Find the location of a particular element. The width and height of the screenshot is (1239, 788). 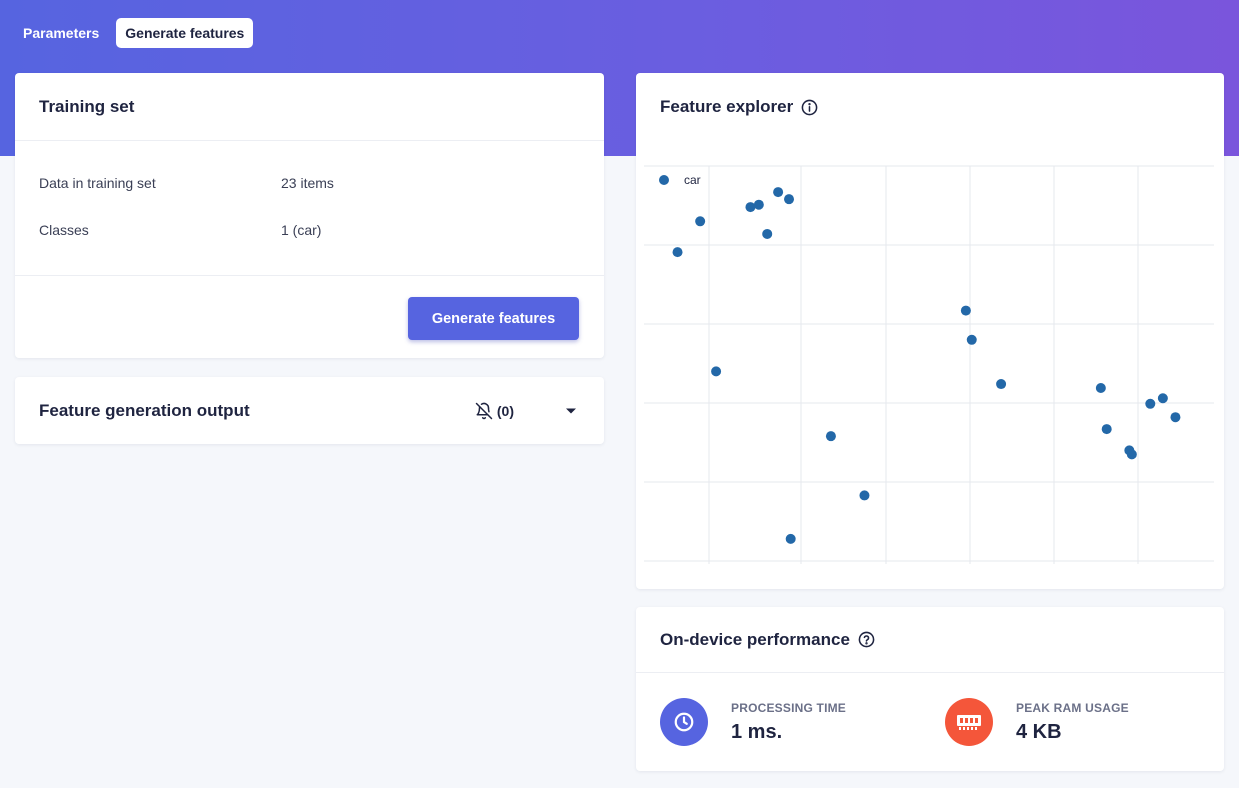

metric-value: 1 ms. is located at coordinates (757, 731).